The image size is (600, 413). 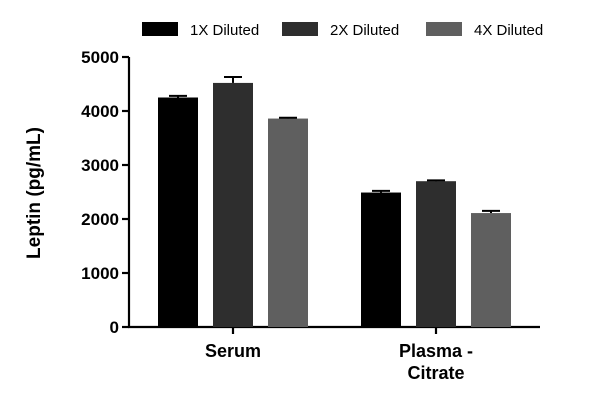 What do you see at coordinates (508, 30) in the screenshot?
I see `legend-label: 4X Diluted` at bounding box center [508, 30].